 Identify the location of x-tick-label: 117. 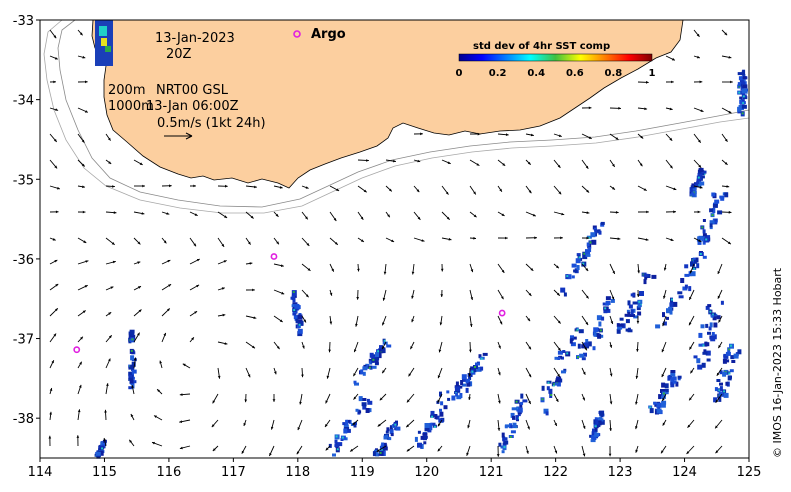
(233, 472).